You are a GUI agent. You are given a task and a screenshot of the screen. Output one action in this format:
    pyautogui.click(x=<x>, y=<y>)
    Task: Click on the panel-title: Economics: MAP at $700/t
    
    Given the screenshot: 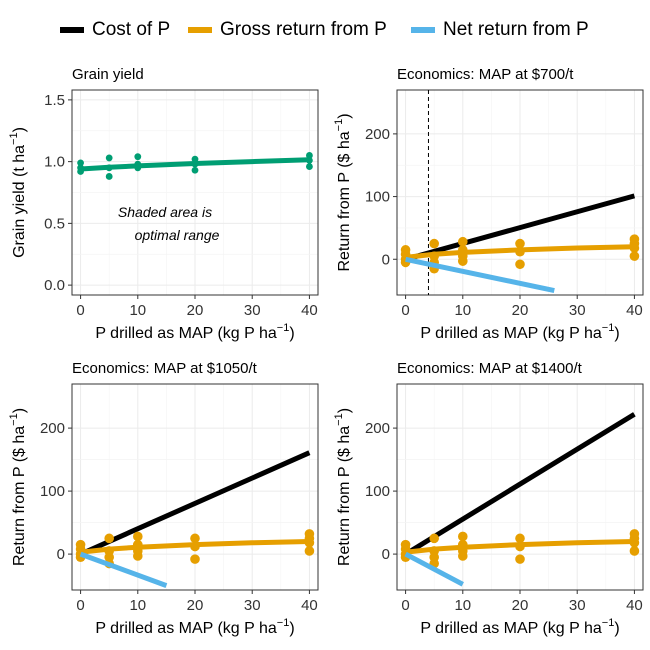 What is the action you would take?
    pyautogui.click(x=485, y=74)
    